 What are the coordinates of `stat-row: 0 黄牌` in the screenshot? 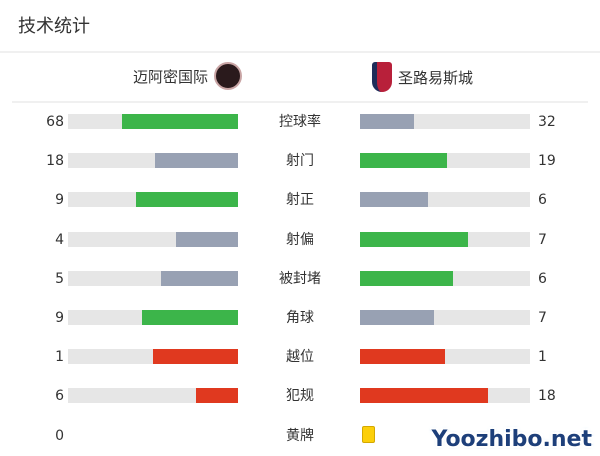 It's located at (300, 435).